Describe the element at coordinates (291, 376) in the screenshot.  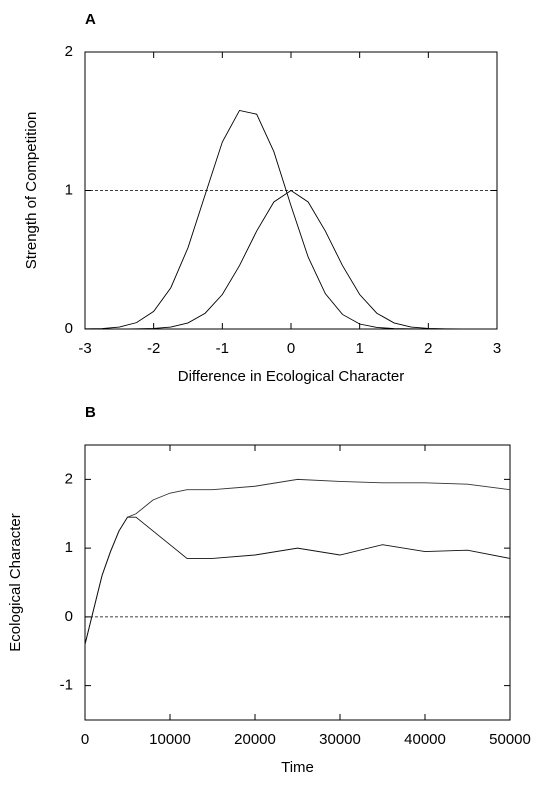
I see `x-axis-label: Difference in Ecological Character` at that location.